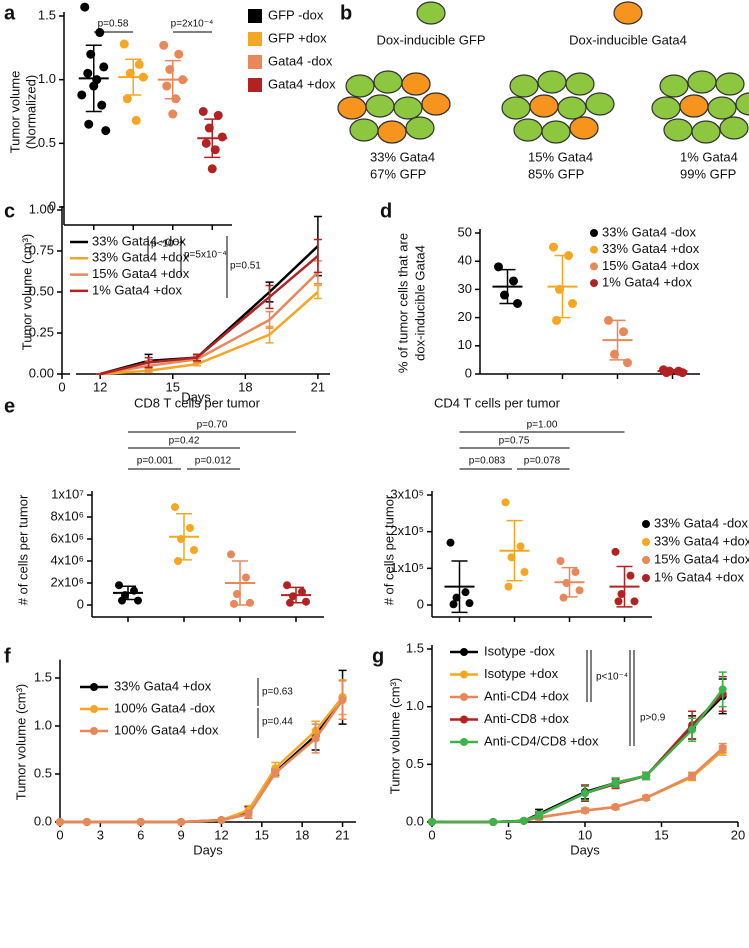 The height and width of the screenshot is (948, 749). Describe the element at coordinates (661, 834) in the screenshot. I see `x-tick-label: 15` at that location.